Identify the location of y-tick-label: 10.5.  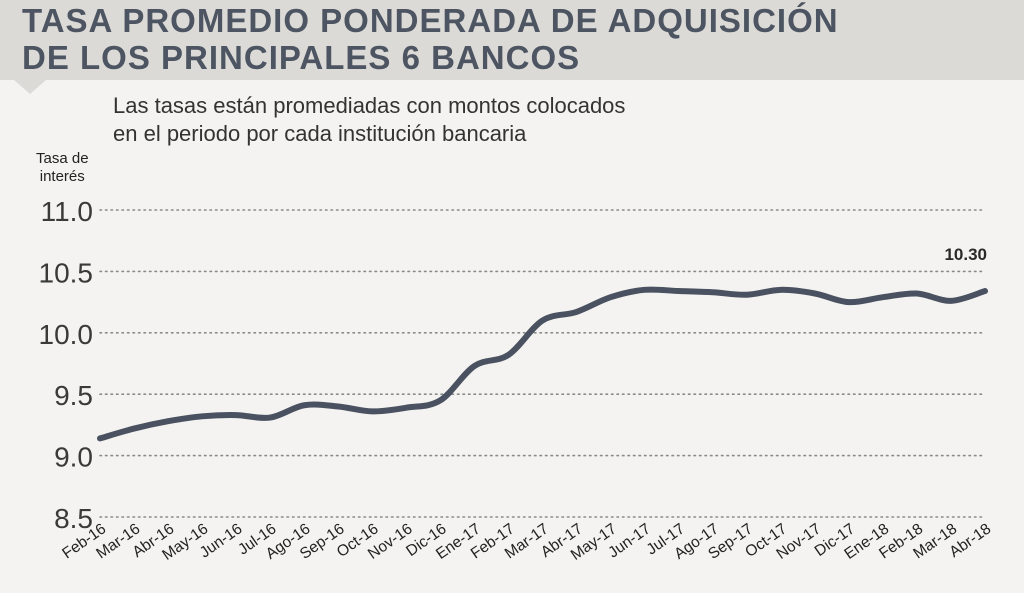
(66, 272).